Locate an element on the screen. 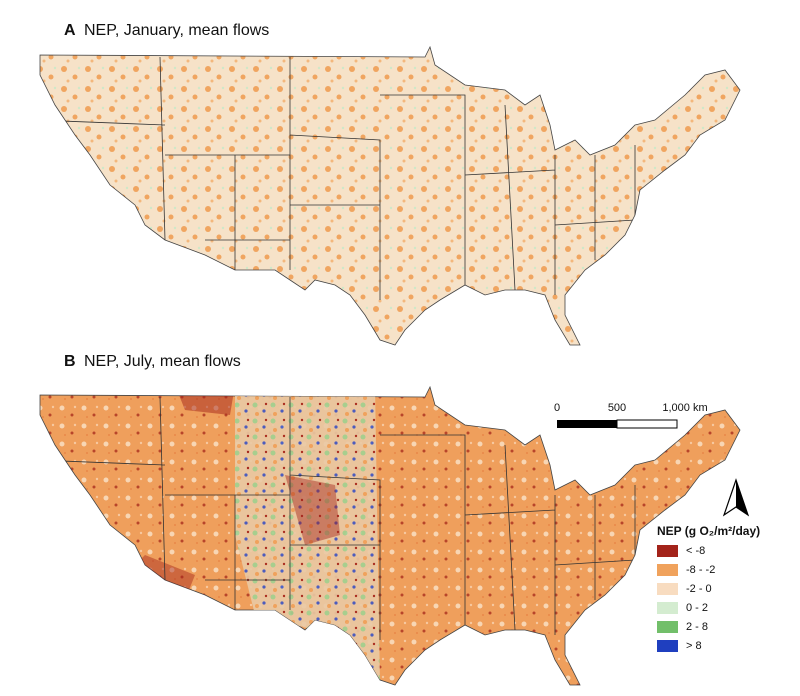  legend-label: -2 - 0 is located at coordinates (699, 589).